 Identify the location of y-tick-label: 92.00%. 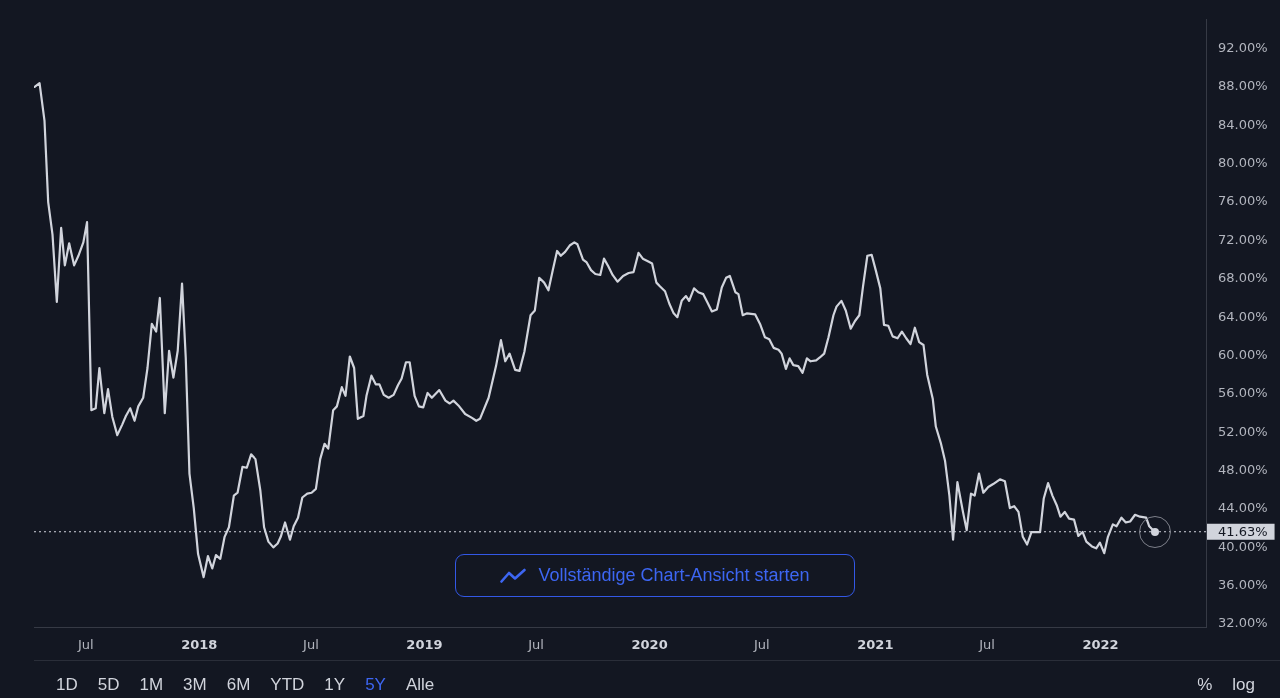
(1243, 47).